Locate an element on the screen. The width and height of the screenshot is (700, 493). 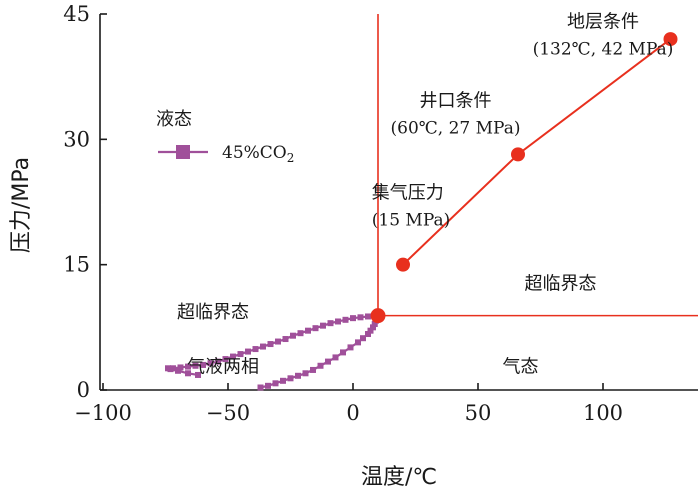
annotation-formation-value: (132℃, 42 MPa) is located at coordinates (603, 49).